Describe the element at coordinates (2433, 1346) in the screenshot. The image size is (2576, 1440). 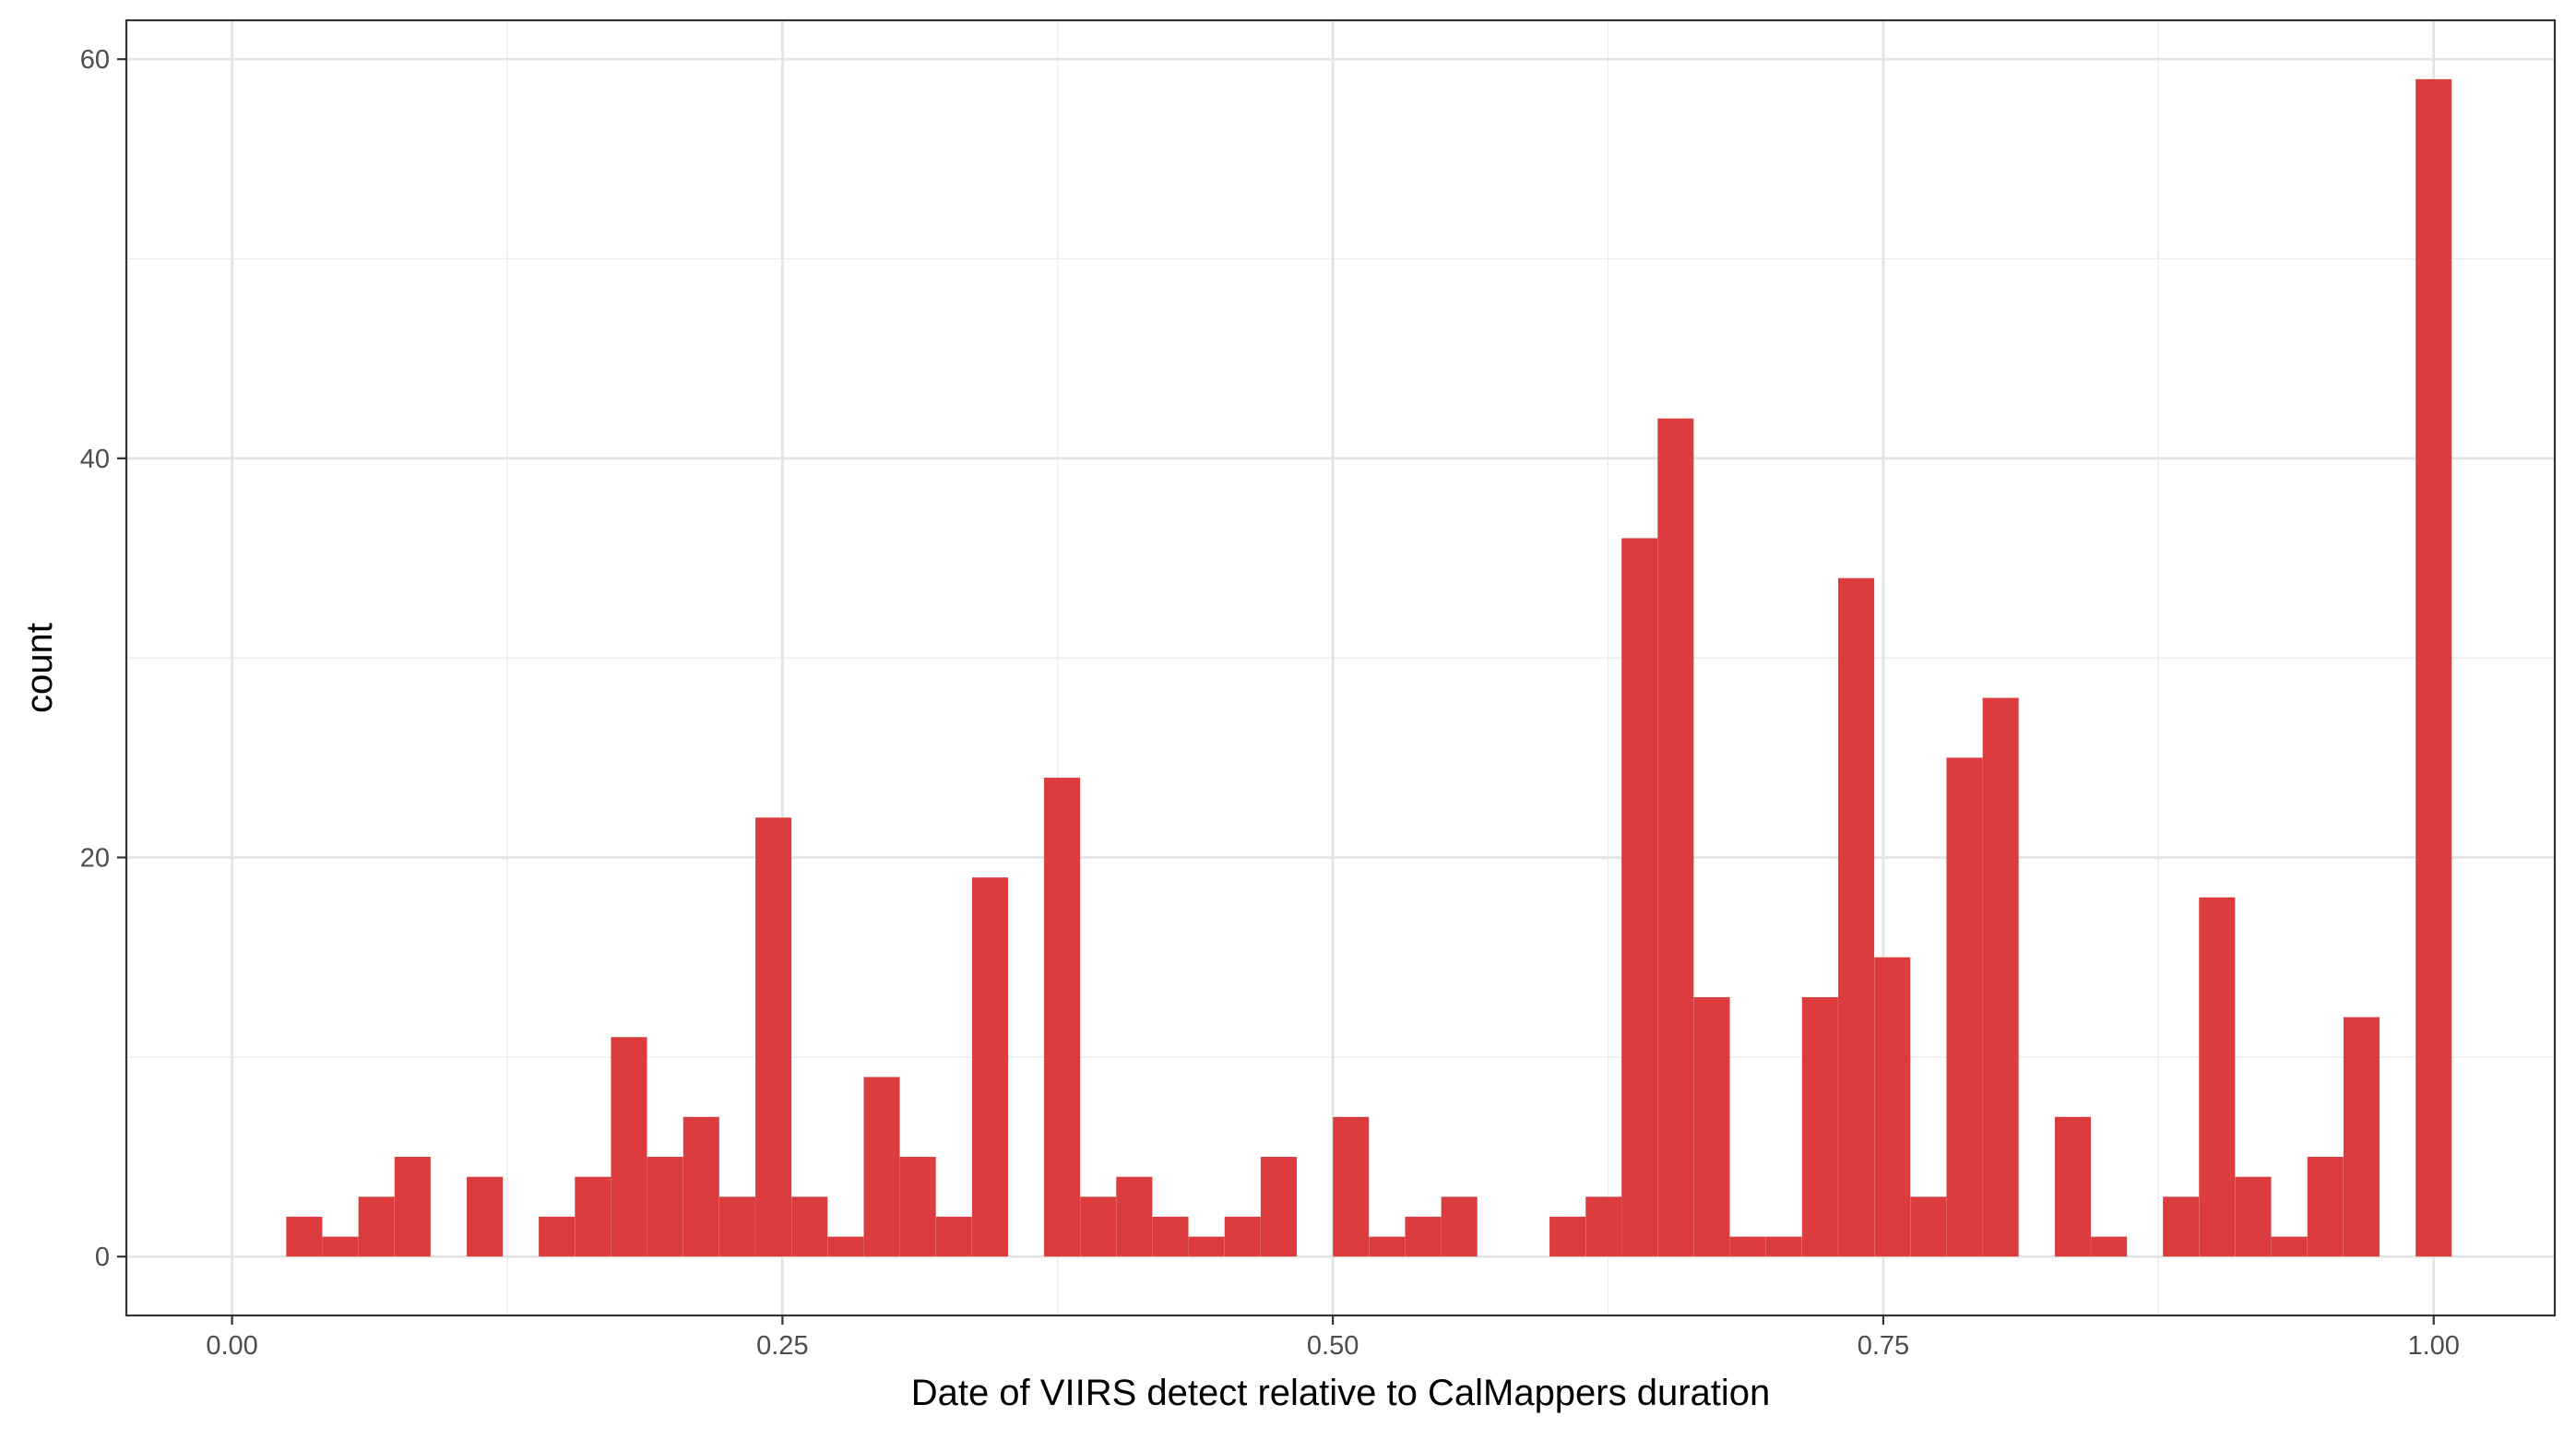
I see `x-tick-label: 1.00` at that location.